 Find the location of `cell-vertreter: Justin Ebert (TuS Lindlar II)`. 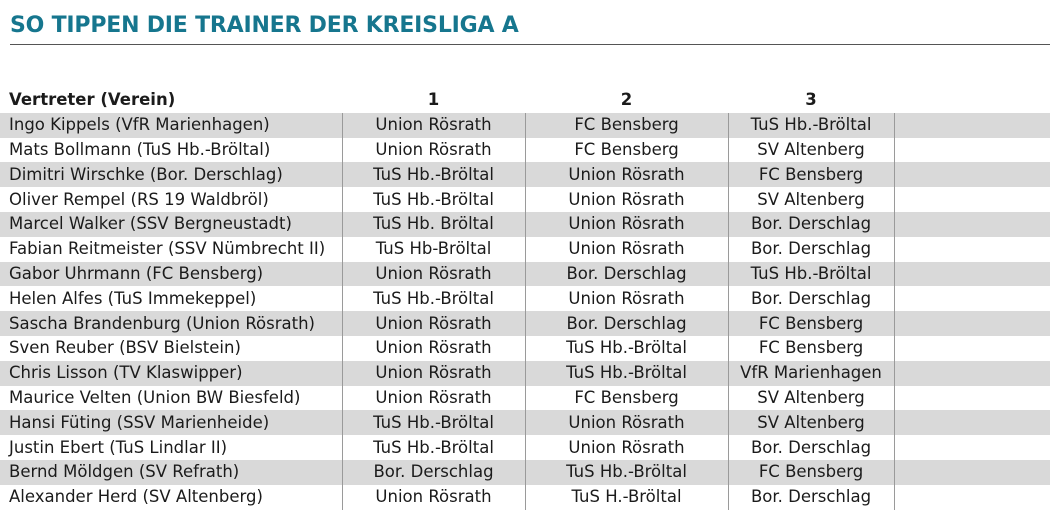

cell-vertreter: Justin Ebert (TuS Lindlar II) is located at coordinates (171, 447).